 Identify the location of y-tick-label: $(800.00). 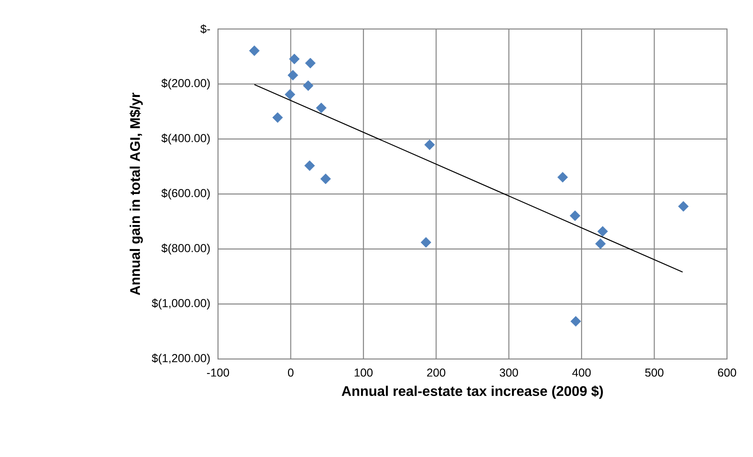
(185, 249).